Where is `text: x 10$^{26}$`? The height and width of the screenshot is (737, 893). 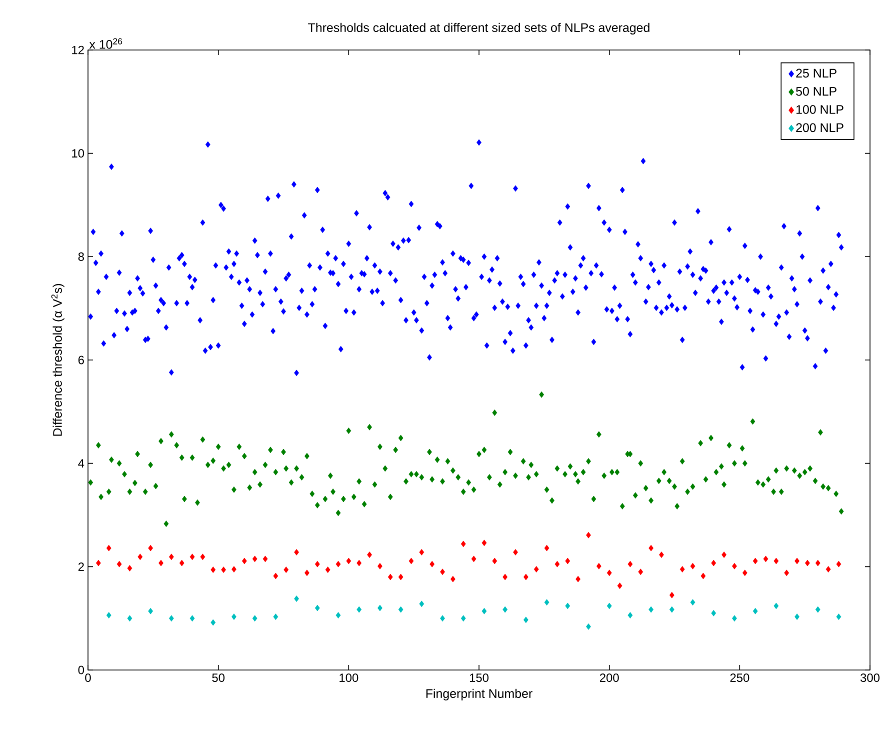 text: x 10$^{26}$ is located at coordinates (105, 43).